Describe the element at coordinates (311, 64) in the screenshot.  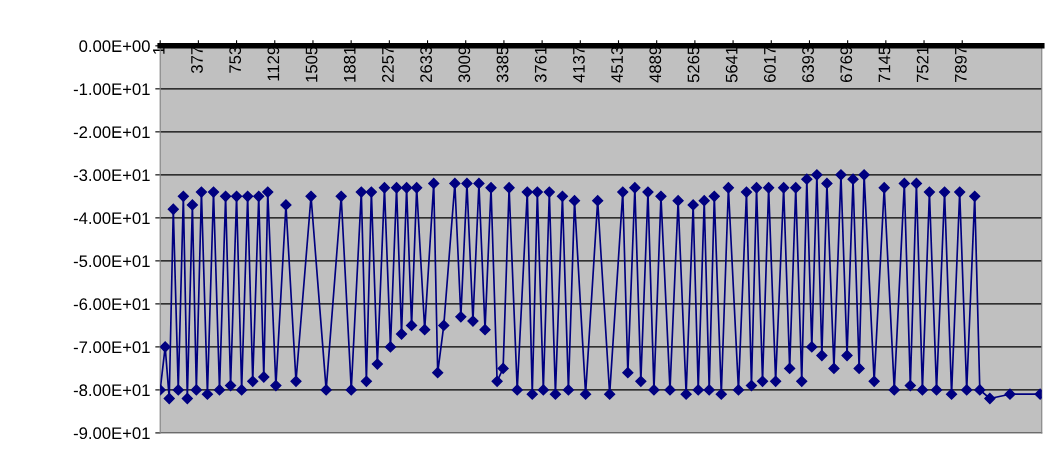
I see `x-tick-label: 1505` at that location.